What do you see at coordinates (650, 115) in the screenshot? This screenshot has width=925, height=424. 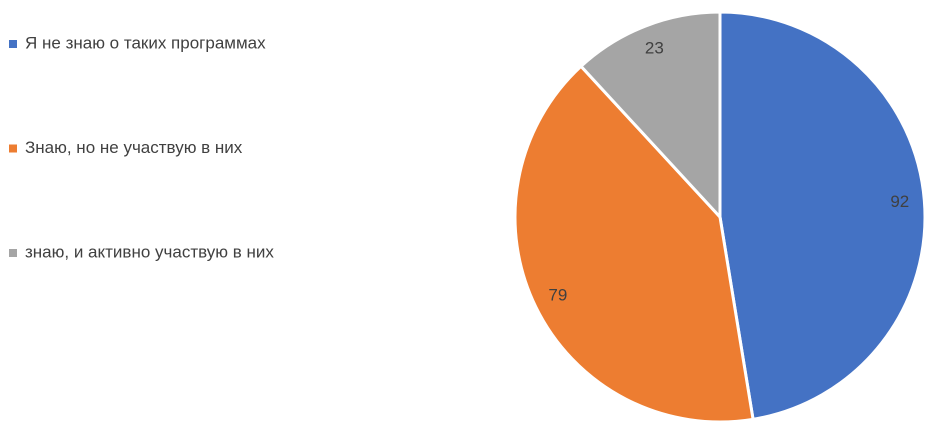 I see `pie-slice` at bounding box center [650, 115].